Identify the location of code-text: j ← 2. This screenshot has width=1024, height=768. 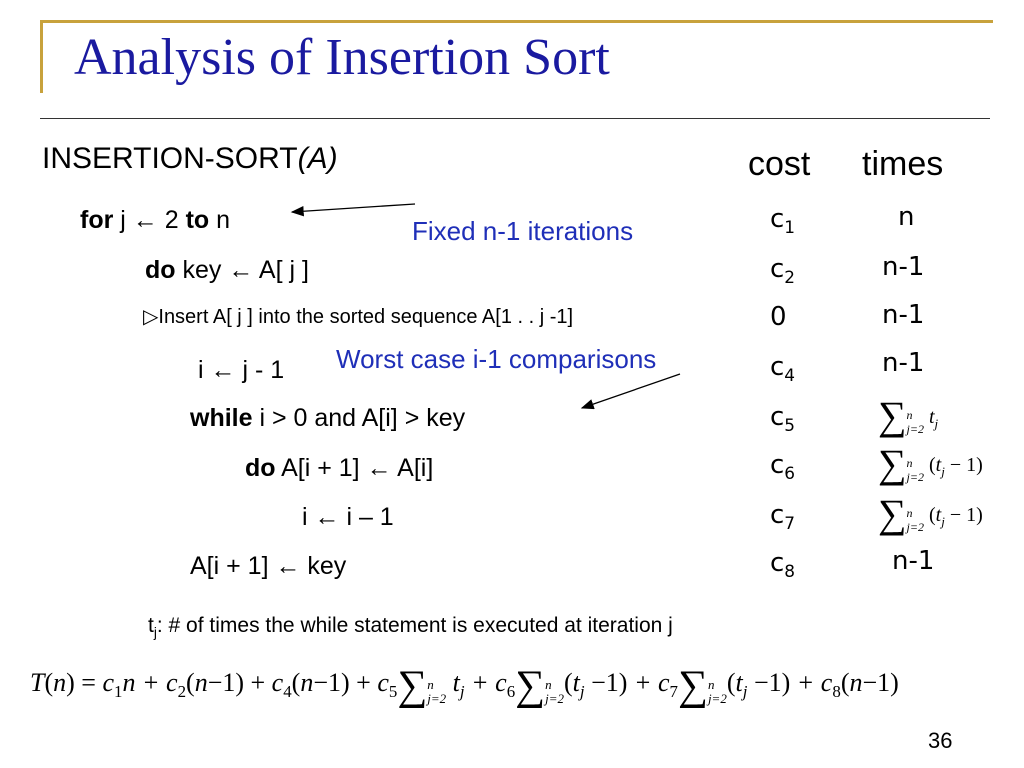
(149, 220).